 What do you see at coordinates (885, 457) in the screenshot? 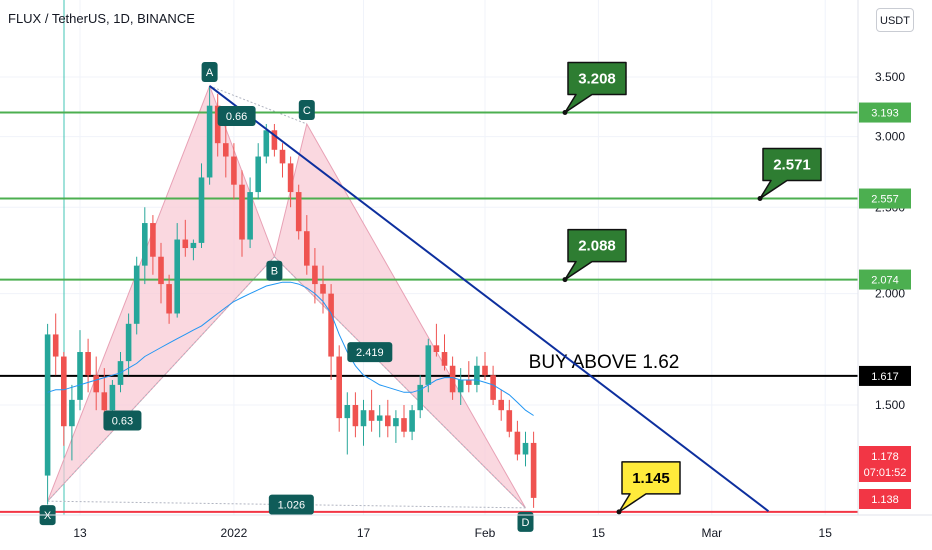
I see `price-tag-value: 1.178` at bounding box center [885, 457].